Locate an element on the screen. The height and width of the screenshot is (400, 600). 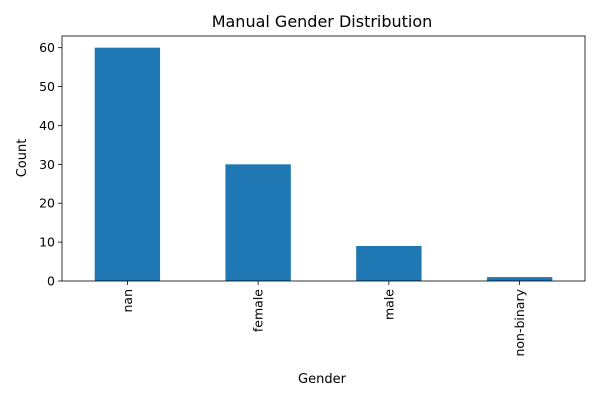
y-axis-label: Count is located at coordinates (22, 158).